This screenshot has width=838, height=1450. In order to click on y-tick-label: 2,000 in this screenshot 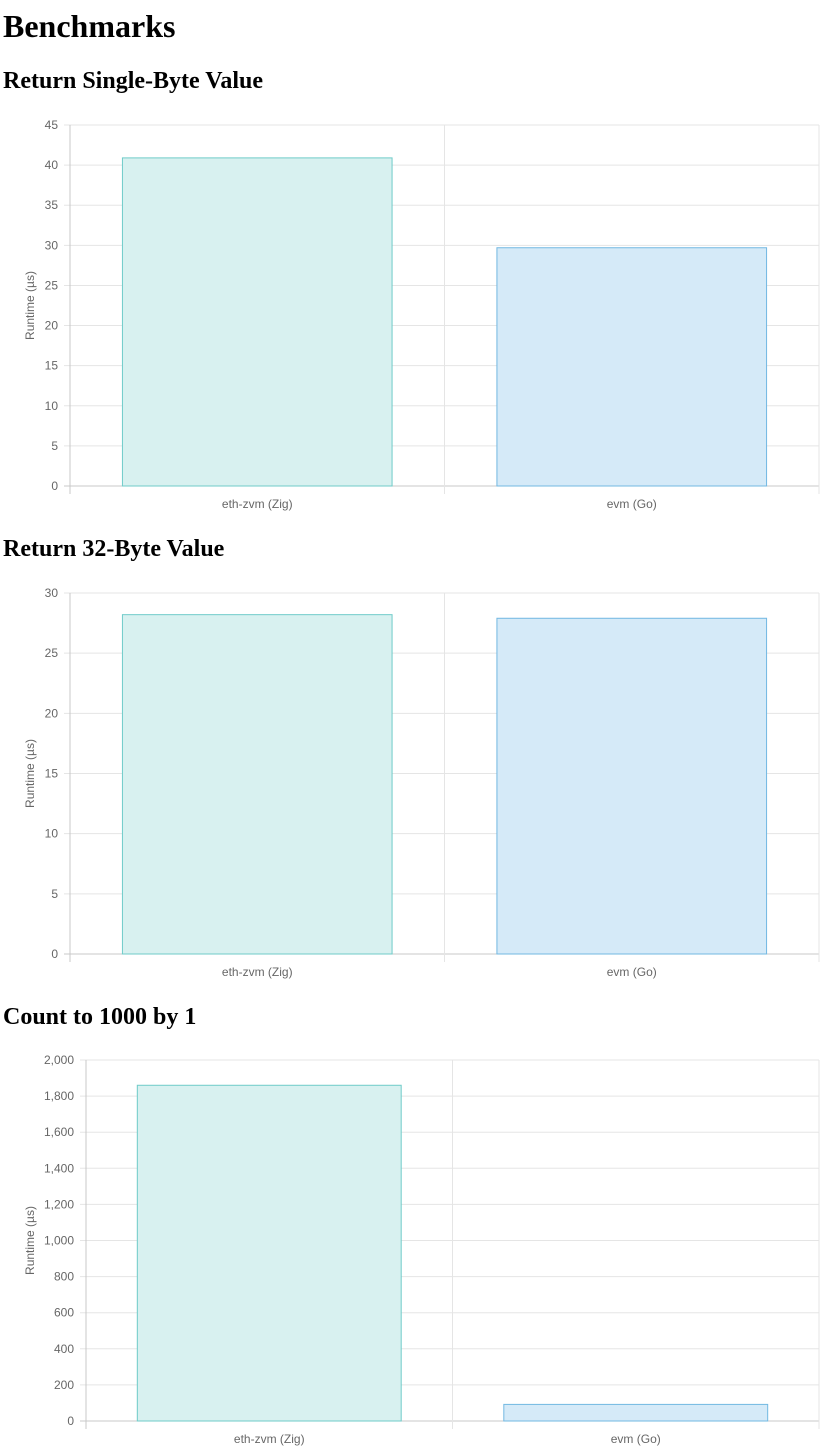, I will do `click(59, 1060)`.